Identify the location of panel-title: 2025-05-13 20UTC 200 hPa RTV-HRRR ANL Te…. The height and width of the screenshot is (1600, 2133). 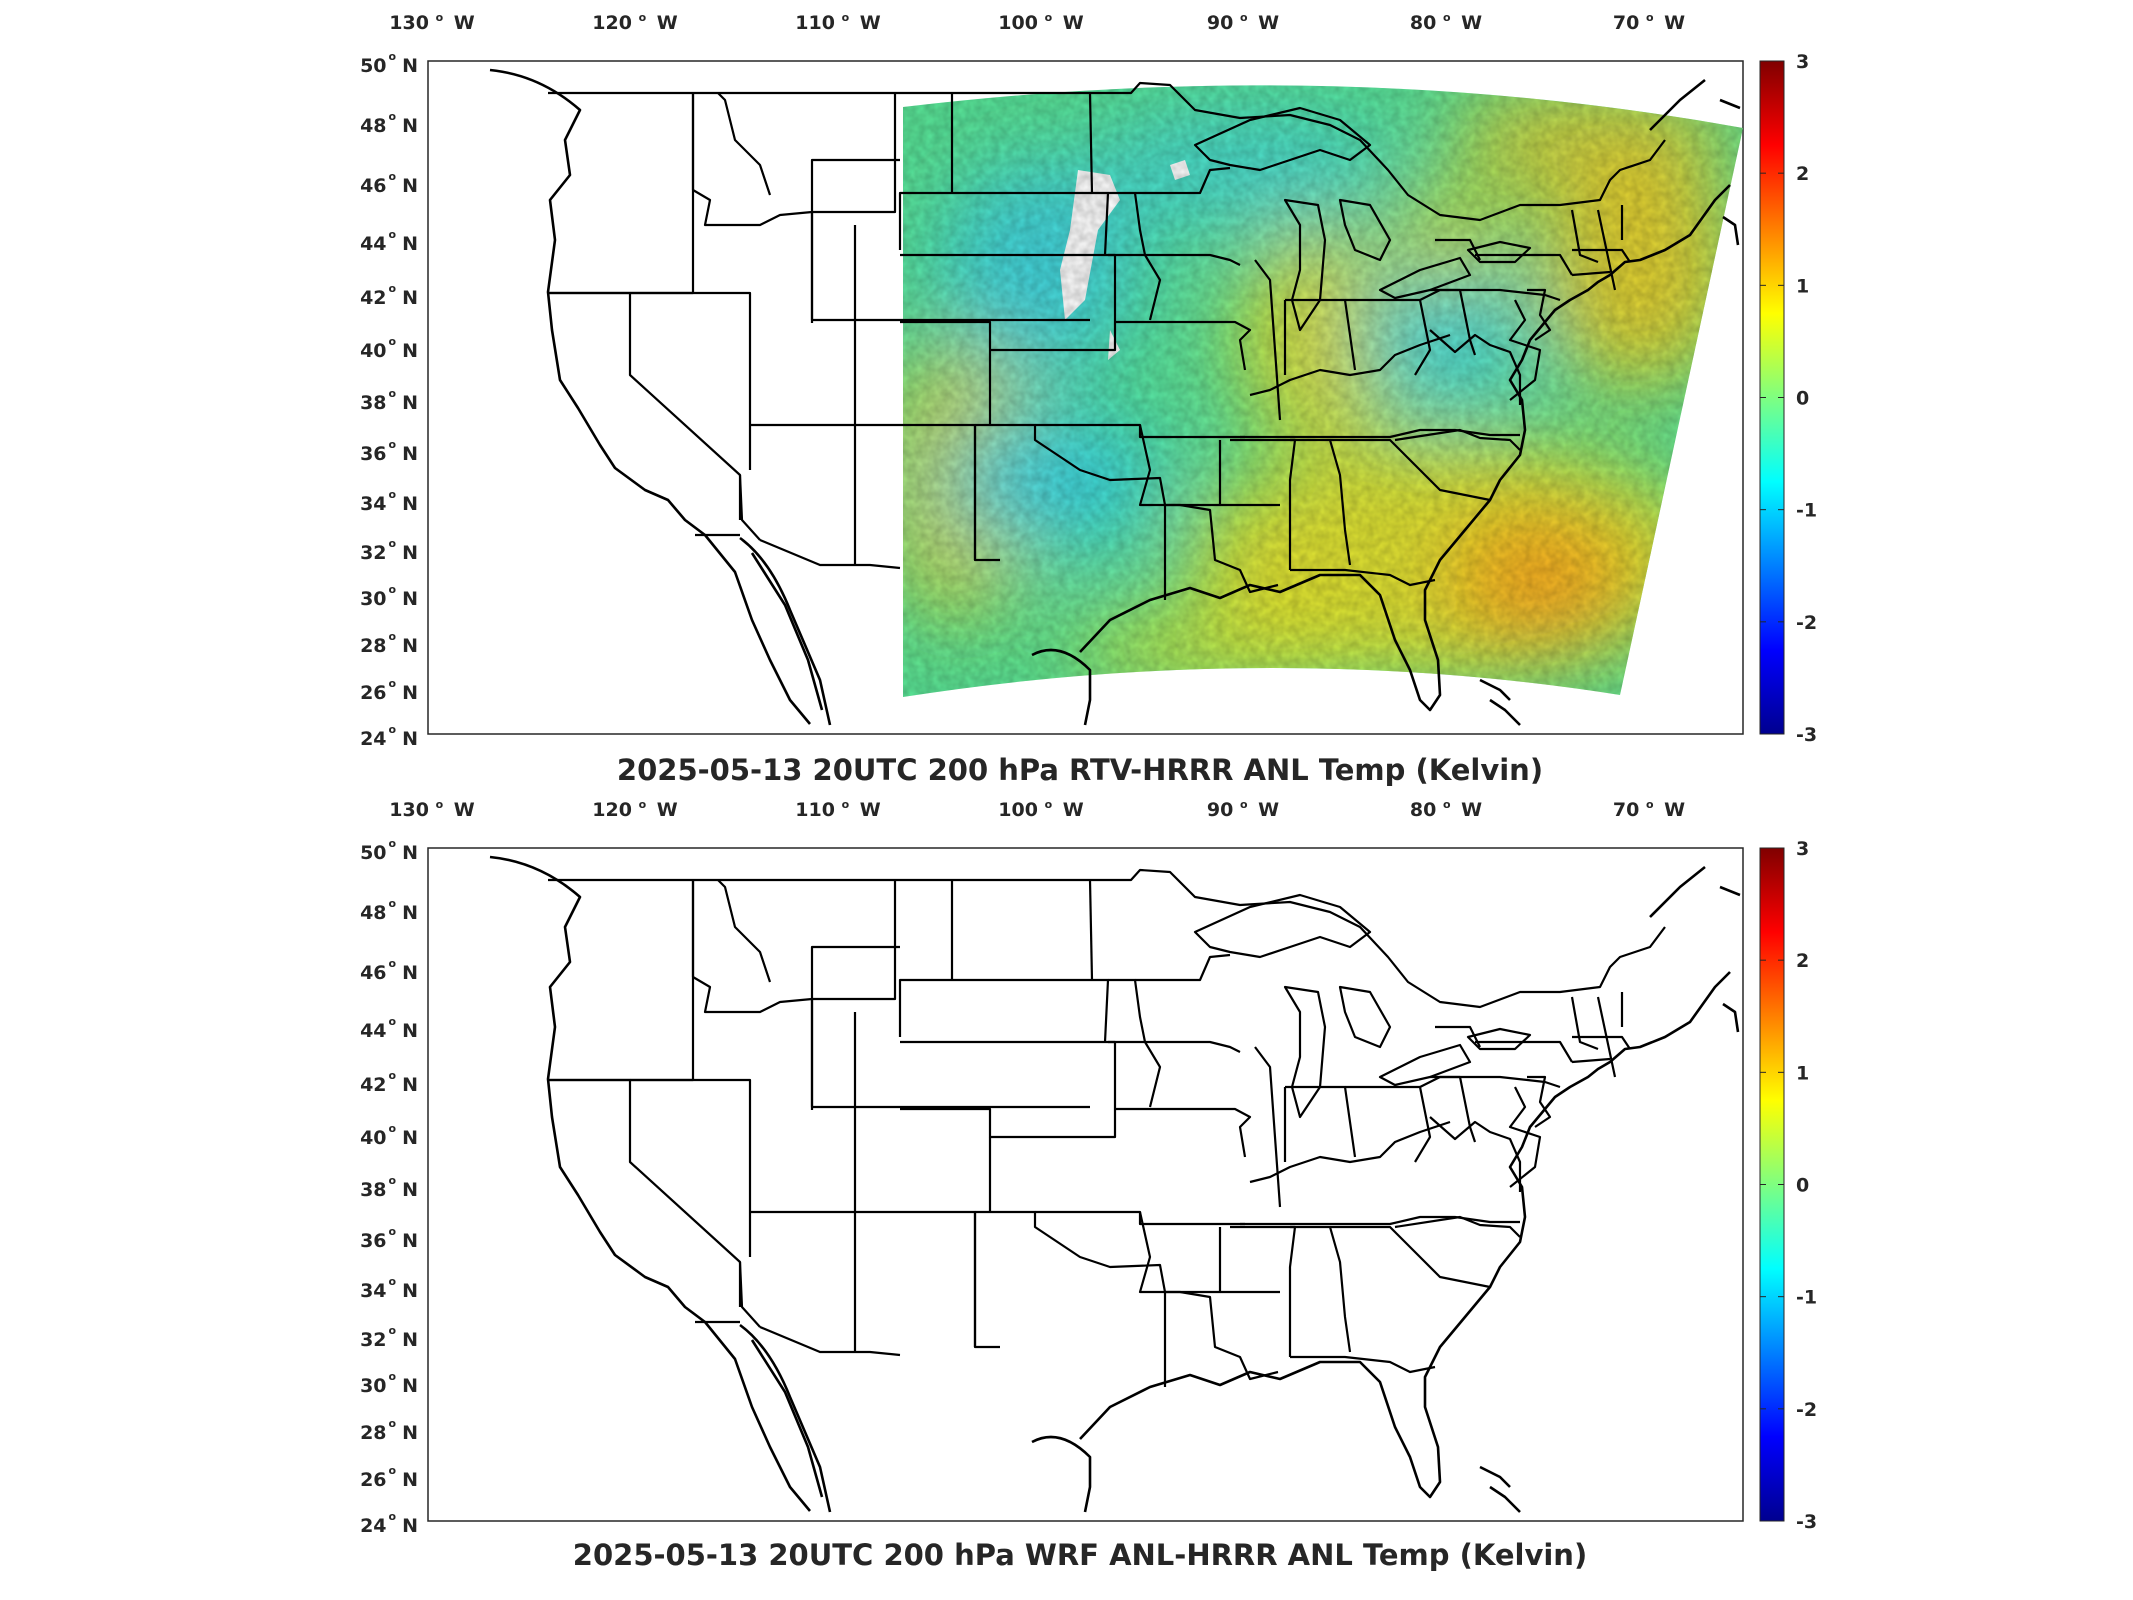
(1080, 770).